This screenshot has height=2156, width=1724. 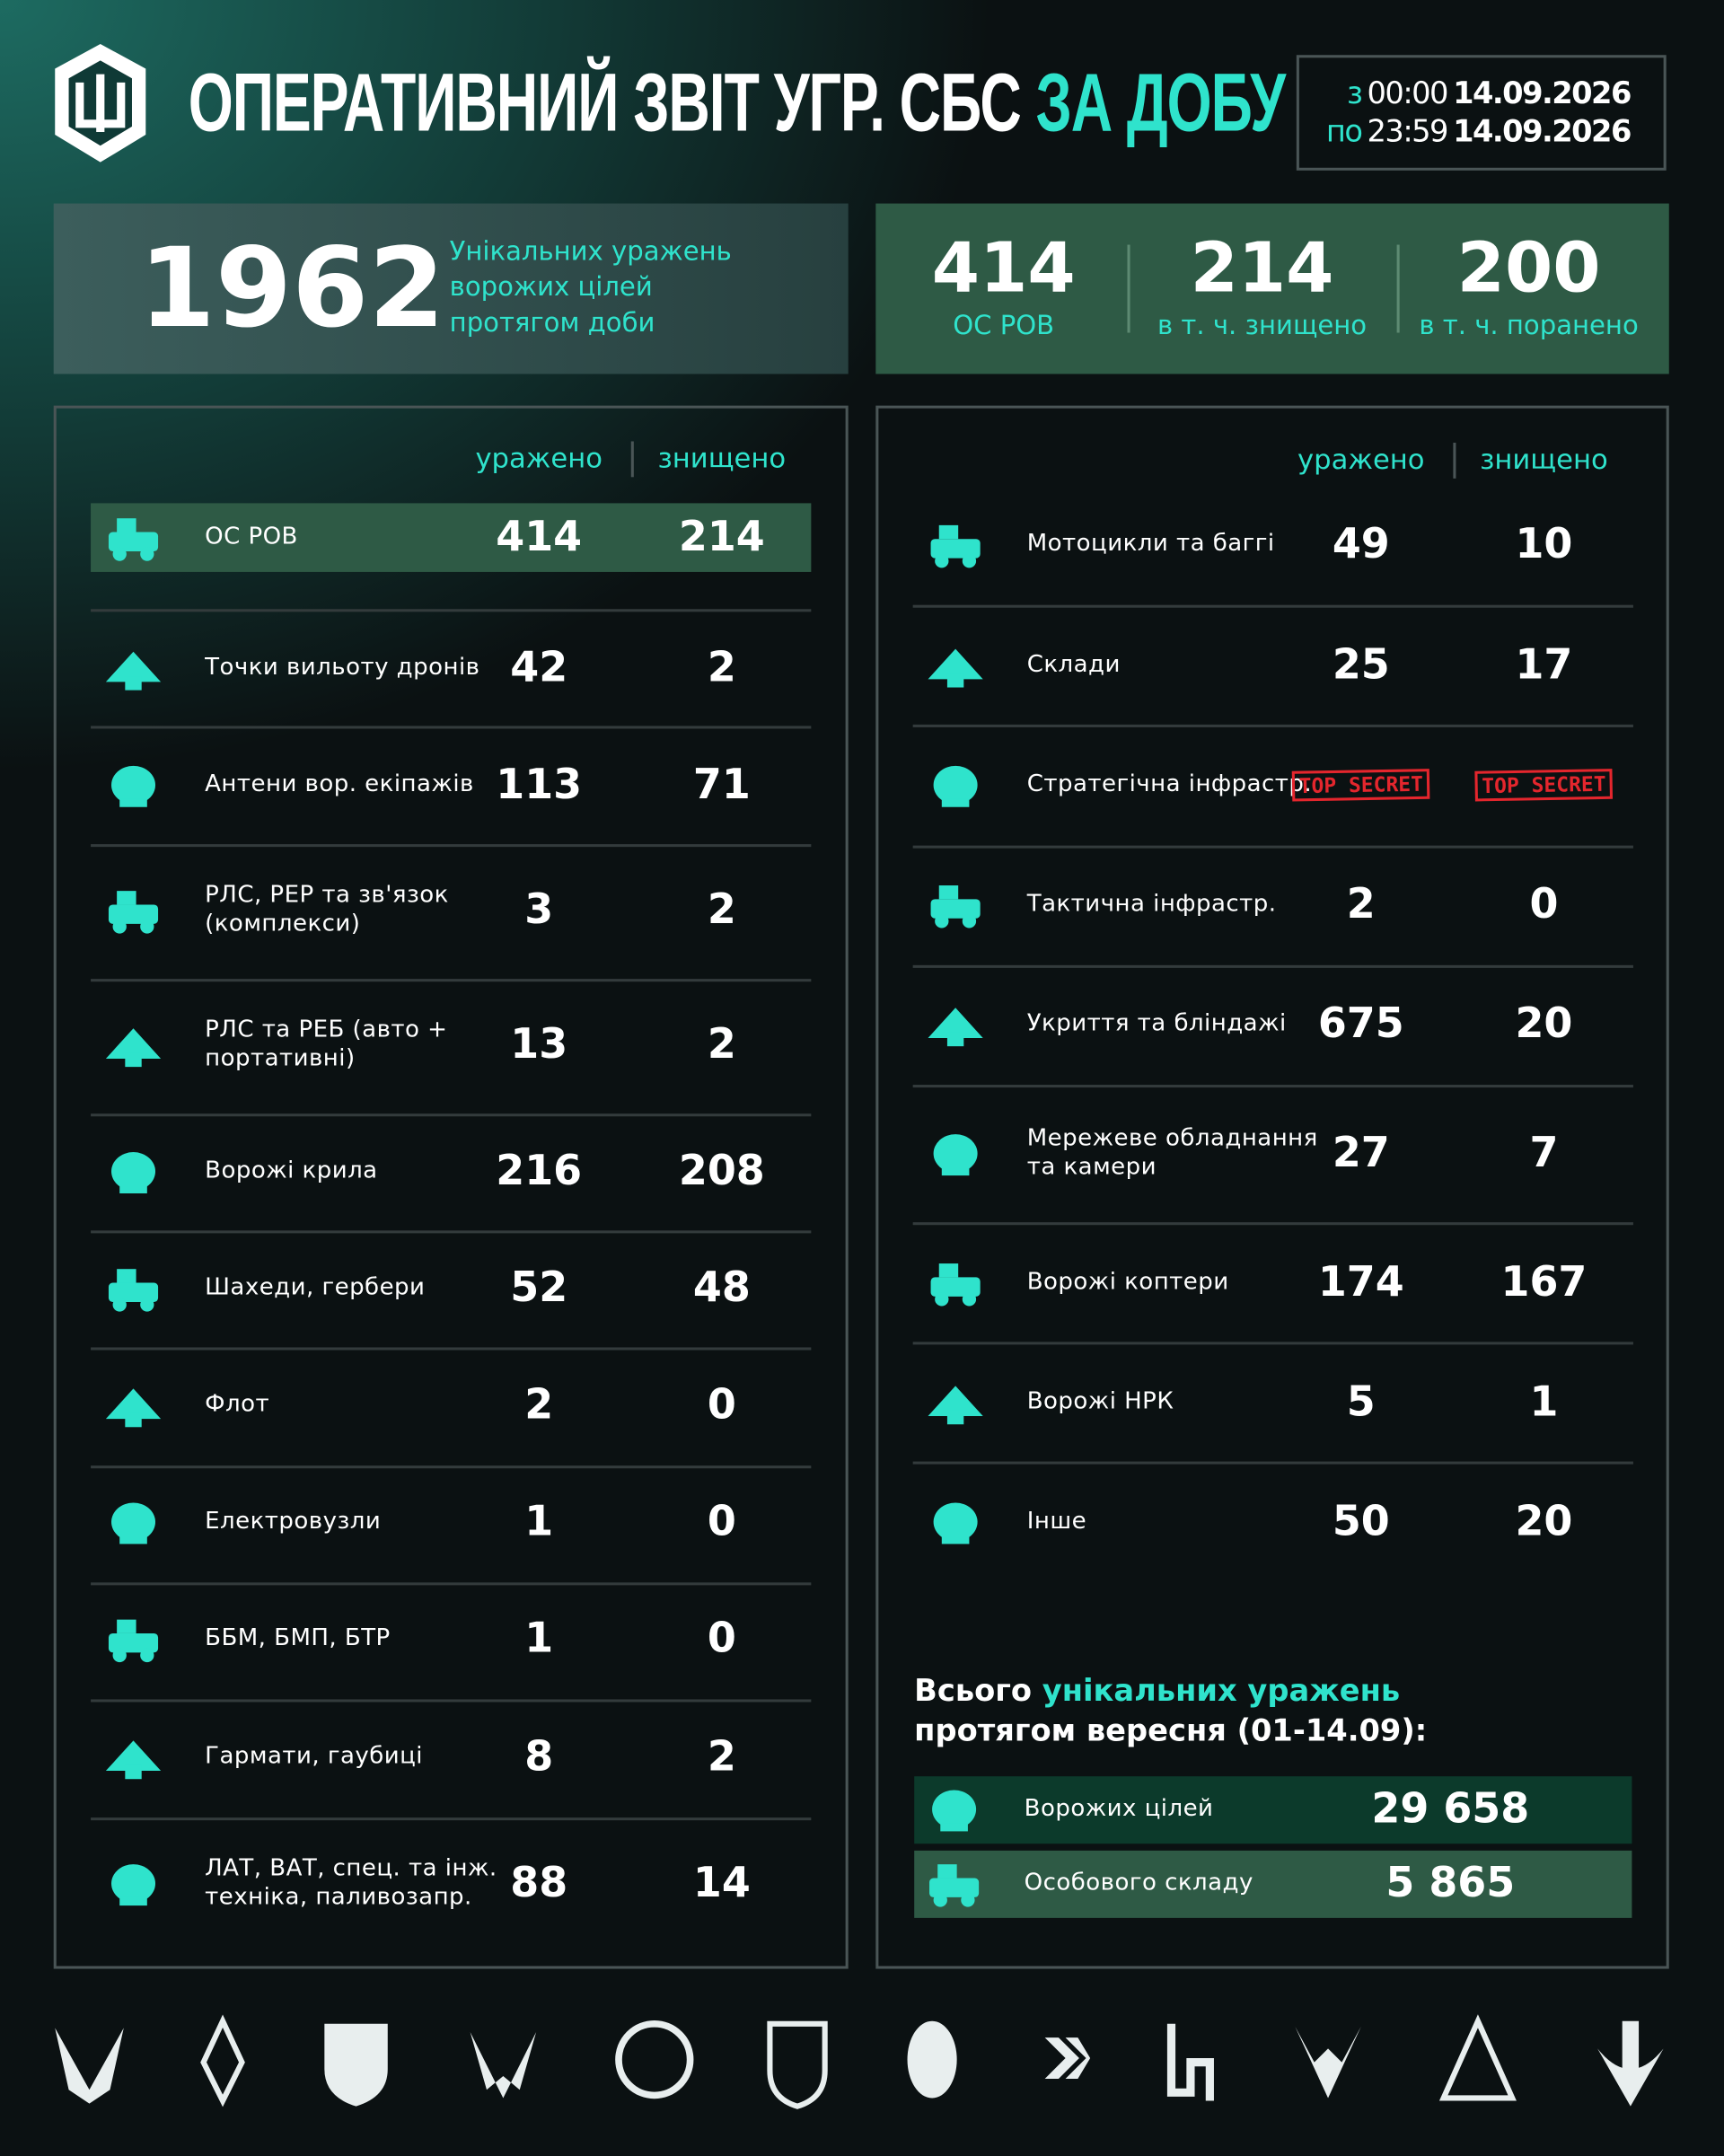 What do you see at coordinates (1544, 459) in the screenshot?
I see `column-header: знищено` at bounding box center [1544, 459].